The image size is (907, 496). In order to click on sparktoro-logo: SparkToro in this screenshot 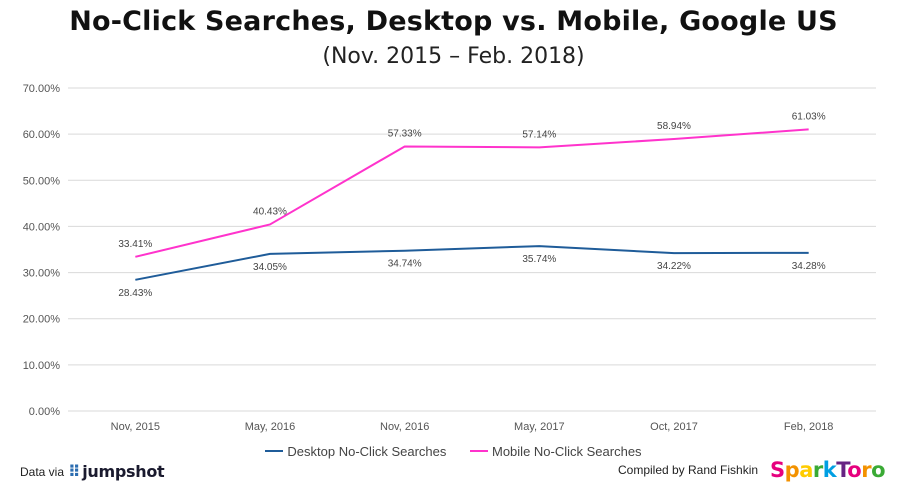, I will do `click(827, 470)`.